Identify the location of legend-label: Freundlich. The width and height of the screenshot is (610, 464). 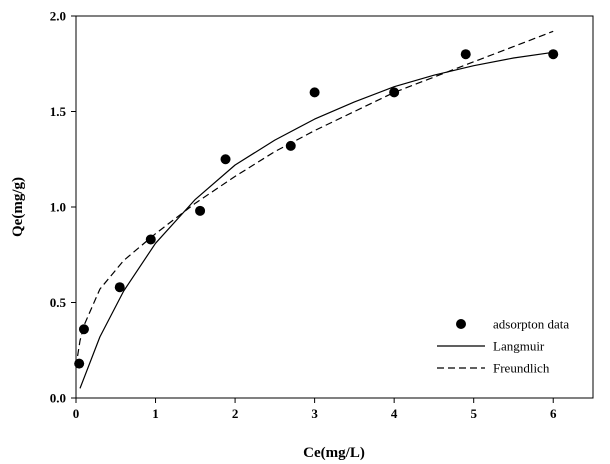
(521, 368).